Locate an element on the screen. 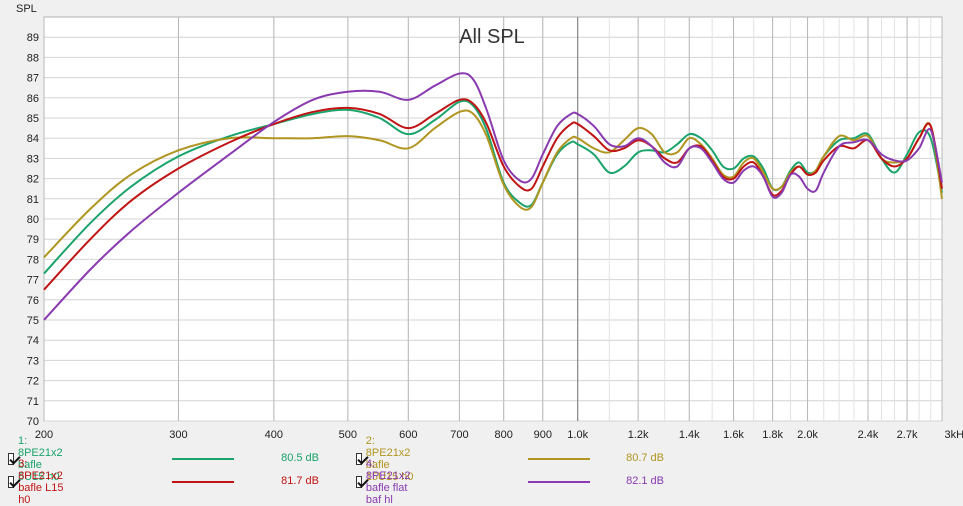 This screenshot has height=506, width=963. series-4-value: 82.1 dB is located at coordinates (645, 481).